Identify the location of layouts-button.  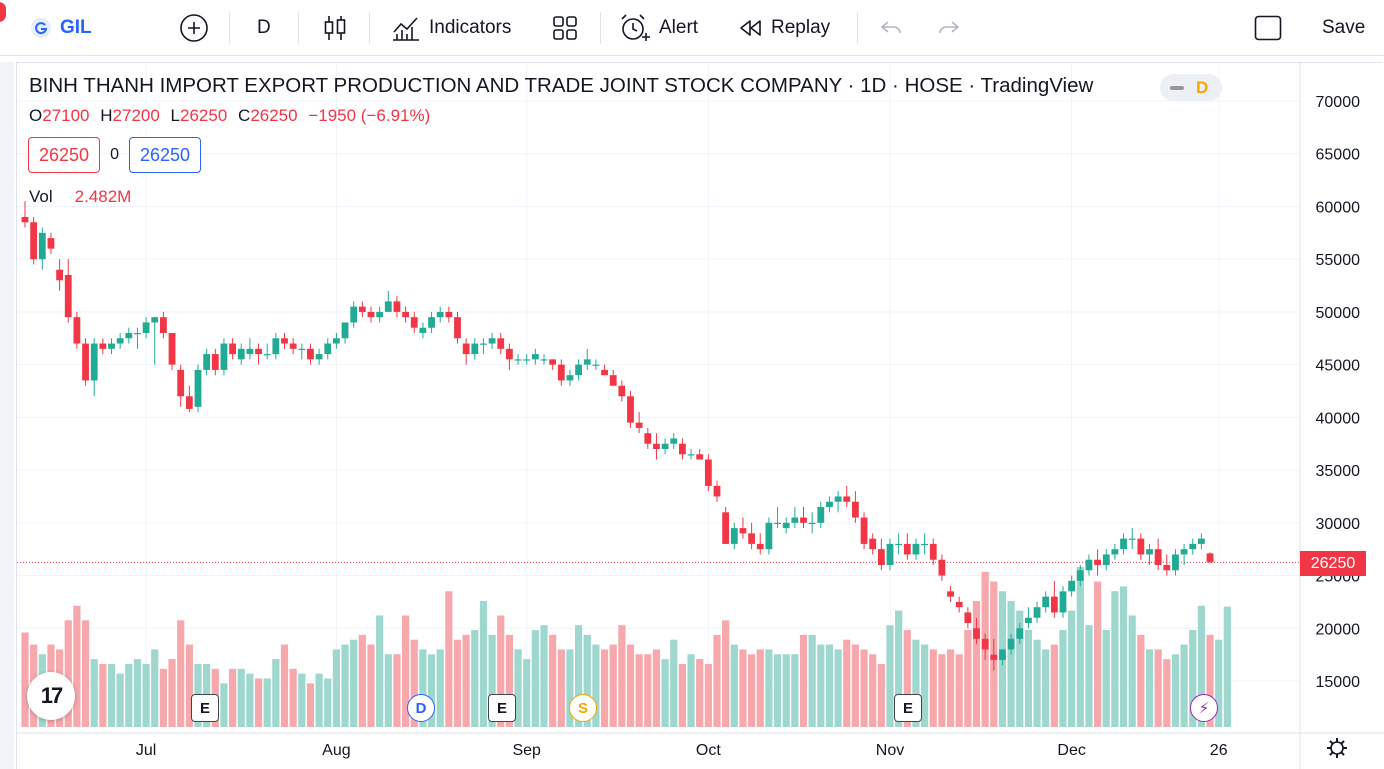
(565, 28).